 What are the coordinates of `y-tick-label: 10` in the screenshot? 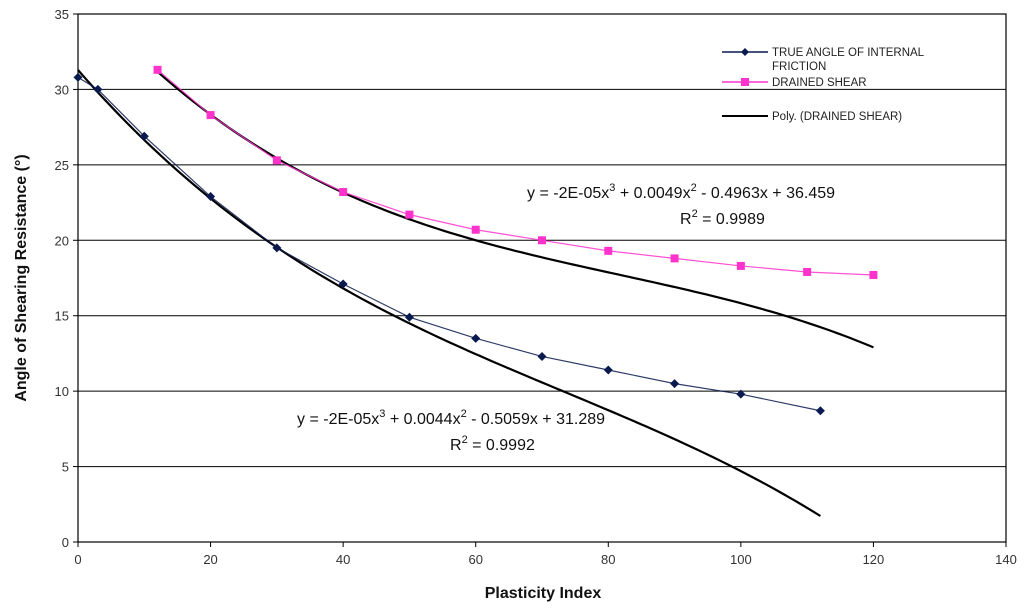 It's located at (62, 391).